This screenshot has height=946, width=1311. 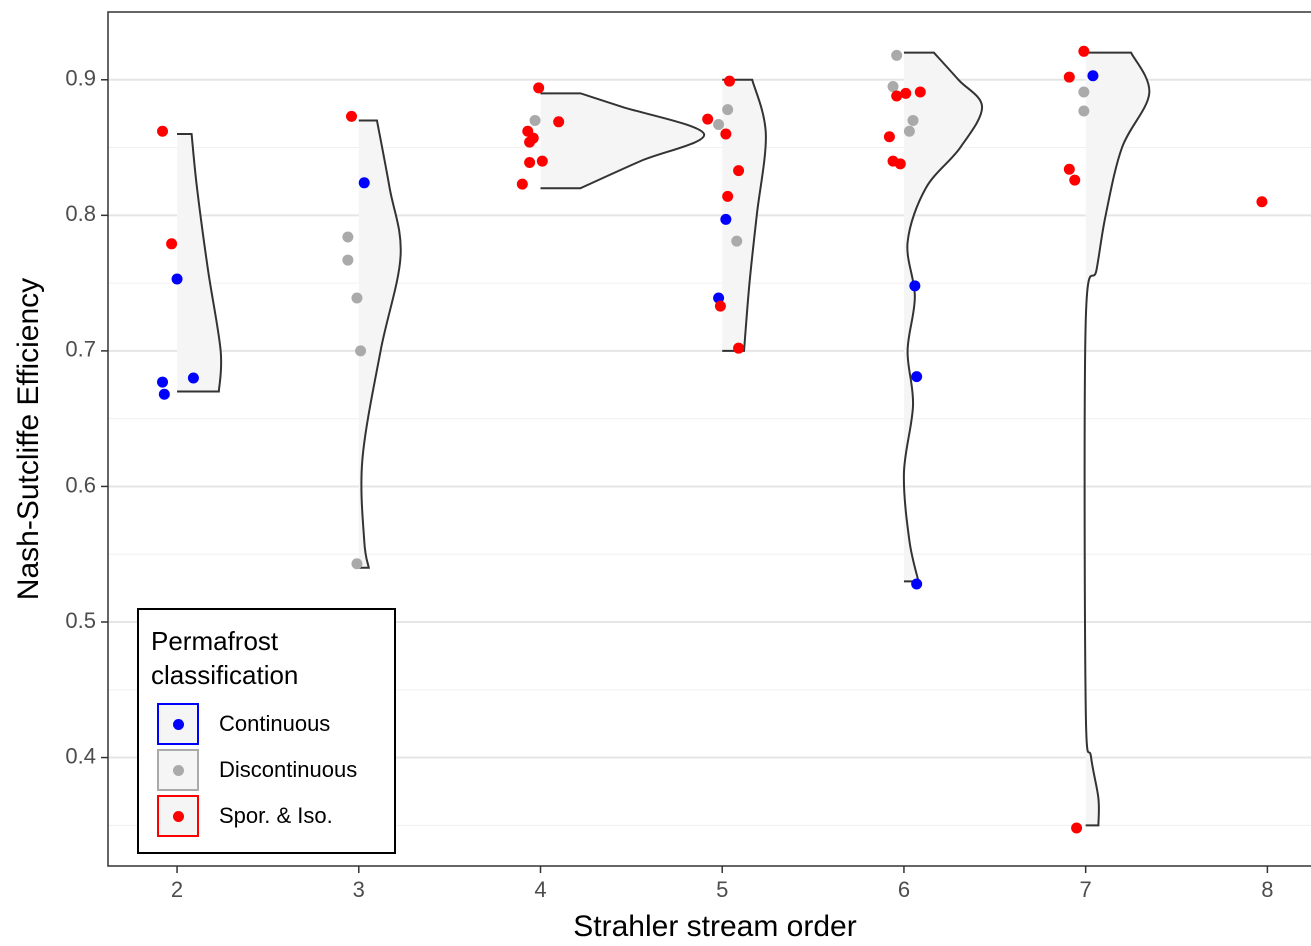 I want to click on x-tick-label: 7, so click(x=1086, y=889).